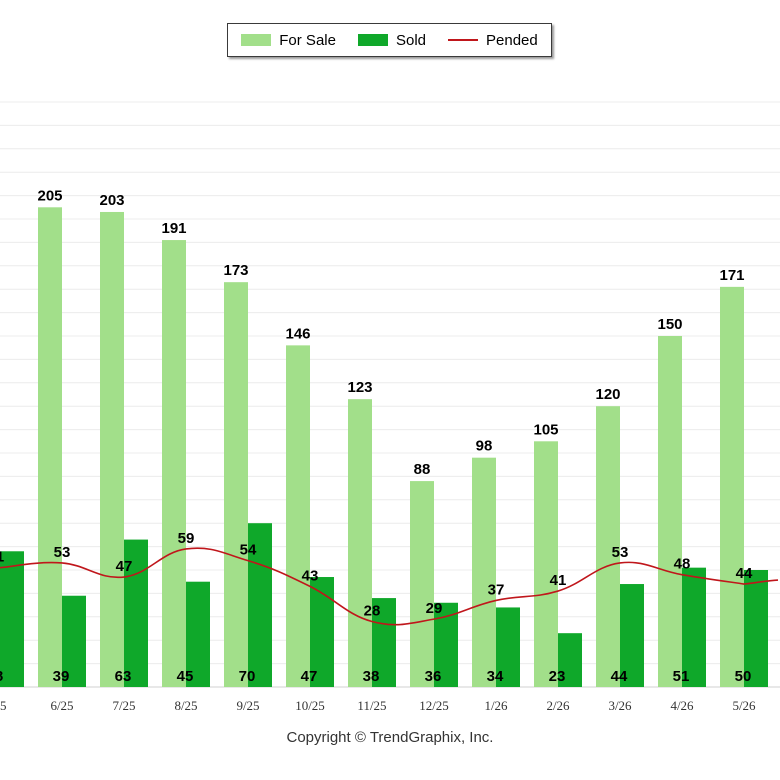 Image resolution: width=780 pixels, height=780 pixels. I want to click on sold-swatch, so click(372, 40).